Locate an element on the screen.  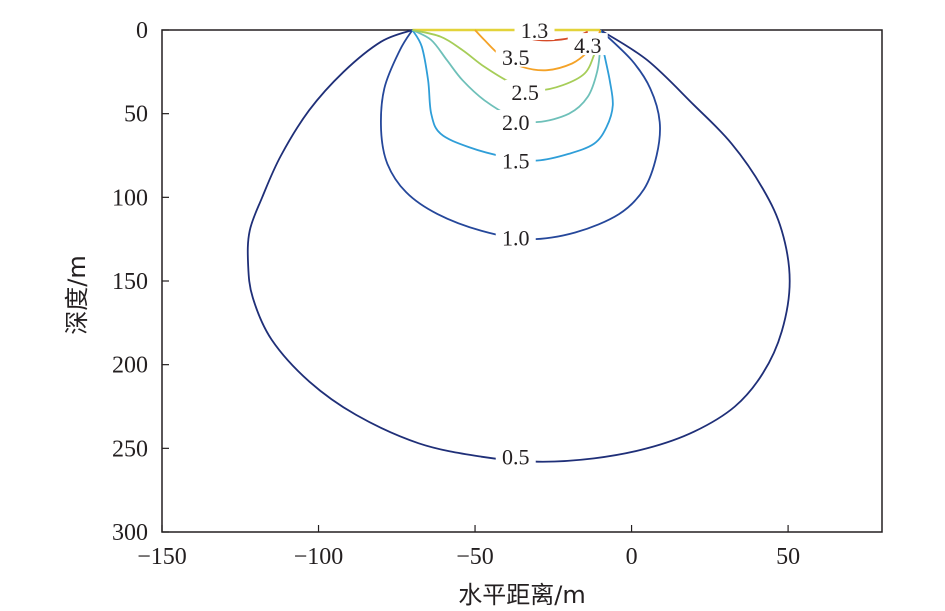
contour-label-1-5: 1.5 is located at coordinates (516, 161).